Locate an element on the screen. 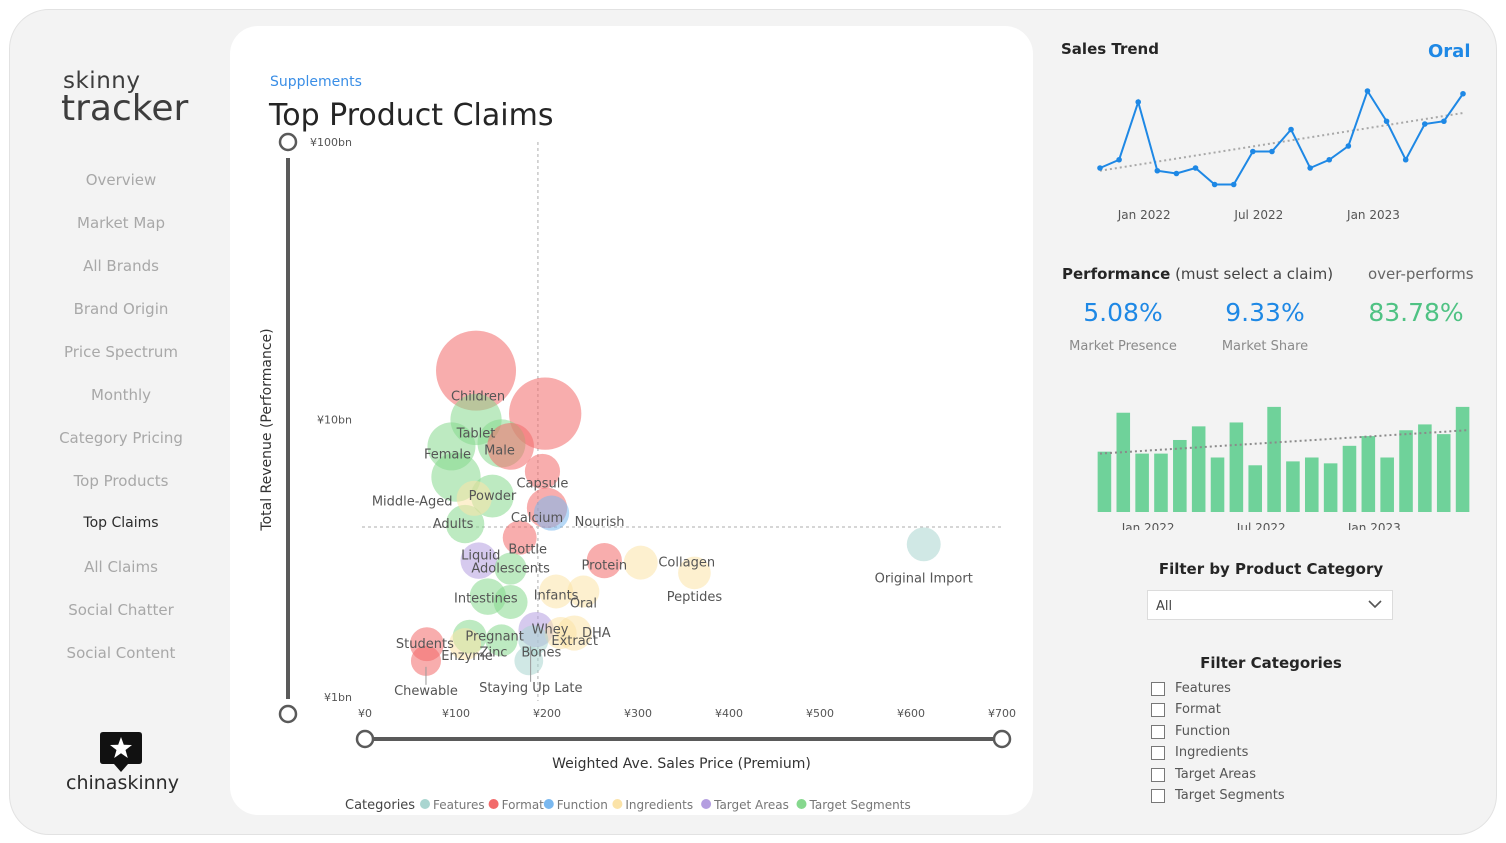 Image resolution: width=1506 pixels, height=843 pixels. bubble-protein is located at coordinates (604, 561).